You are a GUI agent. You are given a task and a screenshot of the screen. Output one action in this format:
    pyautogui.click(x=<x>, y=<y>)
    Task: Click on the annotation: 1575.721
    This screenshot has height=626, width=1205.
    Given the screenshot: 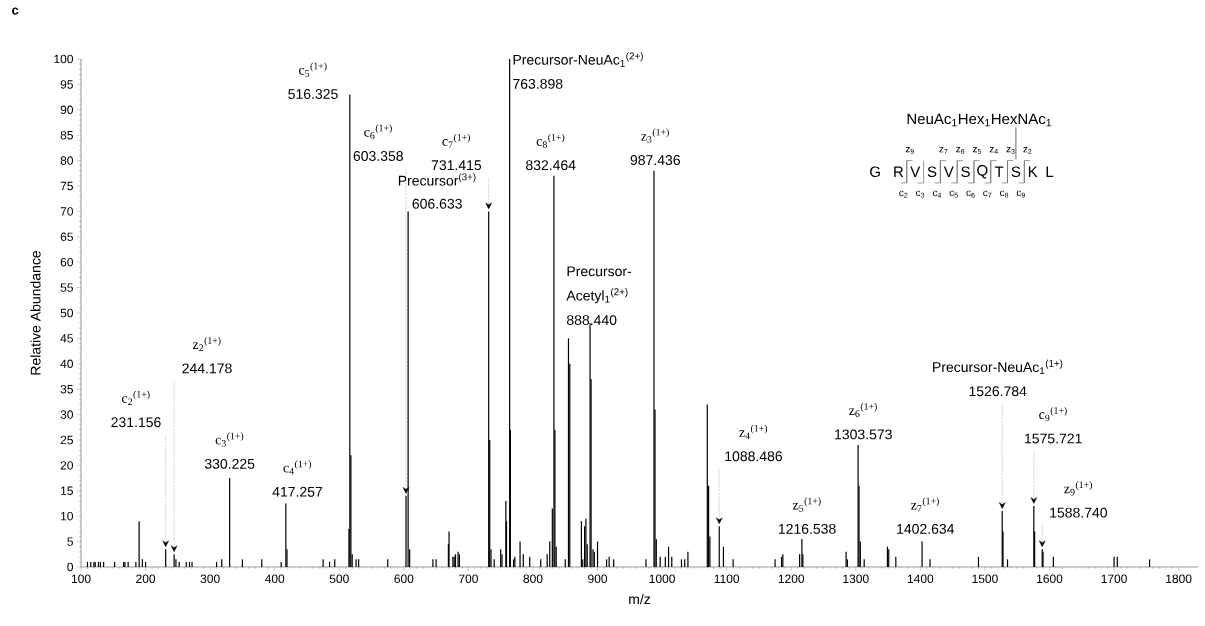 What is the action you would take?
    pyautogui.click(x=1053, y=438)
    